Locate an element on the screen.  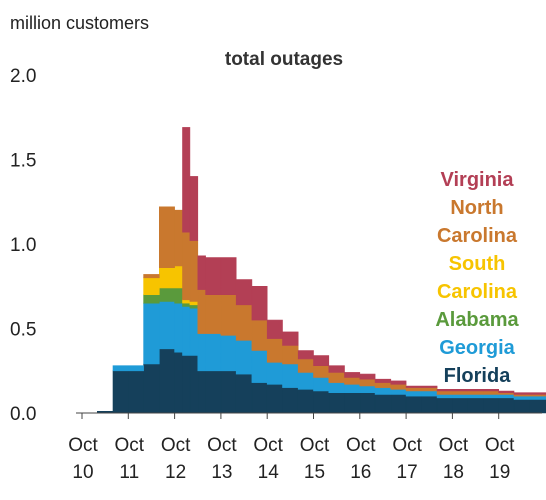
x-tick-label: Oct 18 is located at coordinates (454, 459).